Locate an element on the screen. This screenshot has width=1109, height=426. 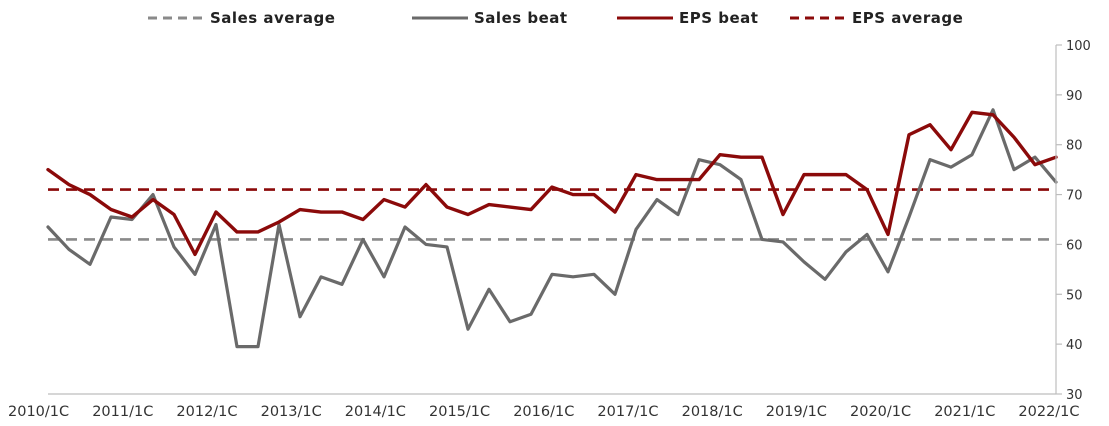
y-tick-label: 100 is located at coordinates (1078, 46).